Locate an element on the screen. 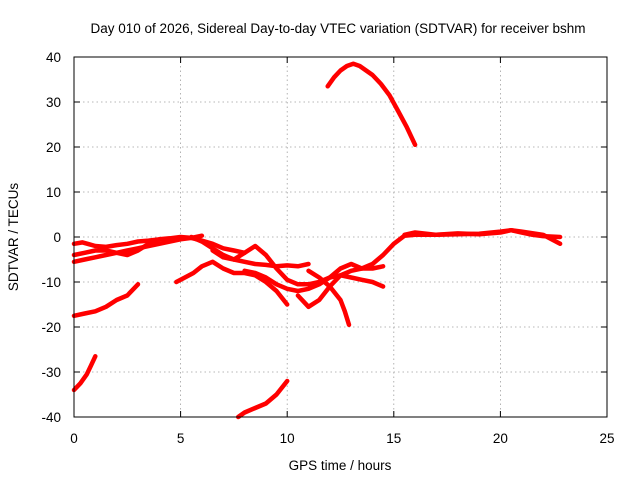 The height and width of the screenshot is (480, 640). x-tick-label: 0 is located at coordinates (74, 438).